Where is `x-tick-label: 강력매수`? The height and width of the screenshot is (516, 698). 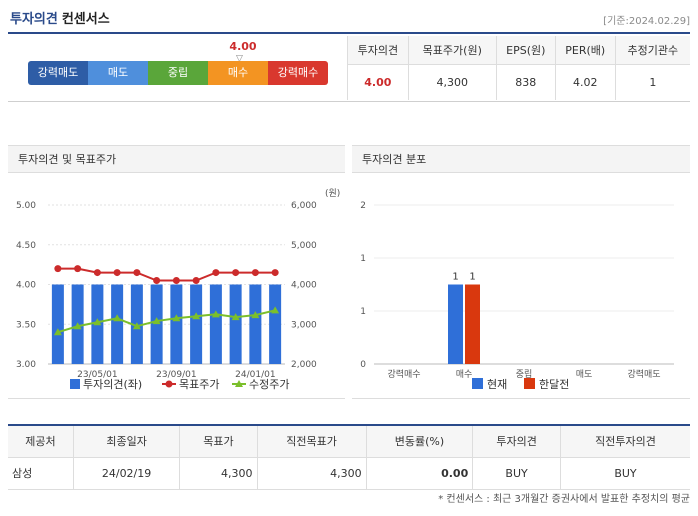 x-tick-label: 강력매수 is located at coordinates (403, 374).